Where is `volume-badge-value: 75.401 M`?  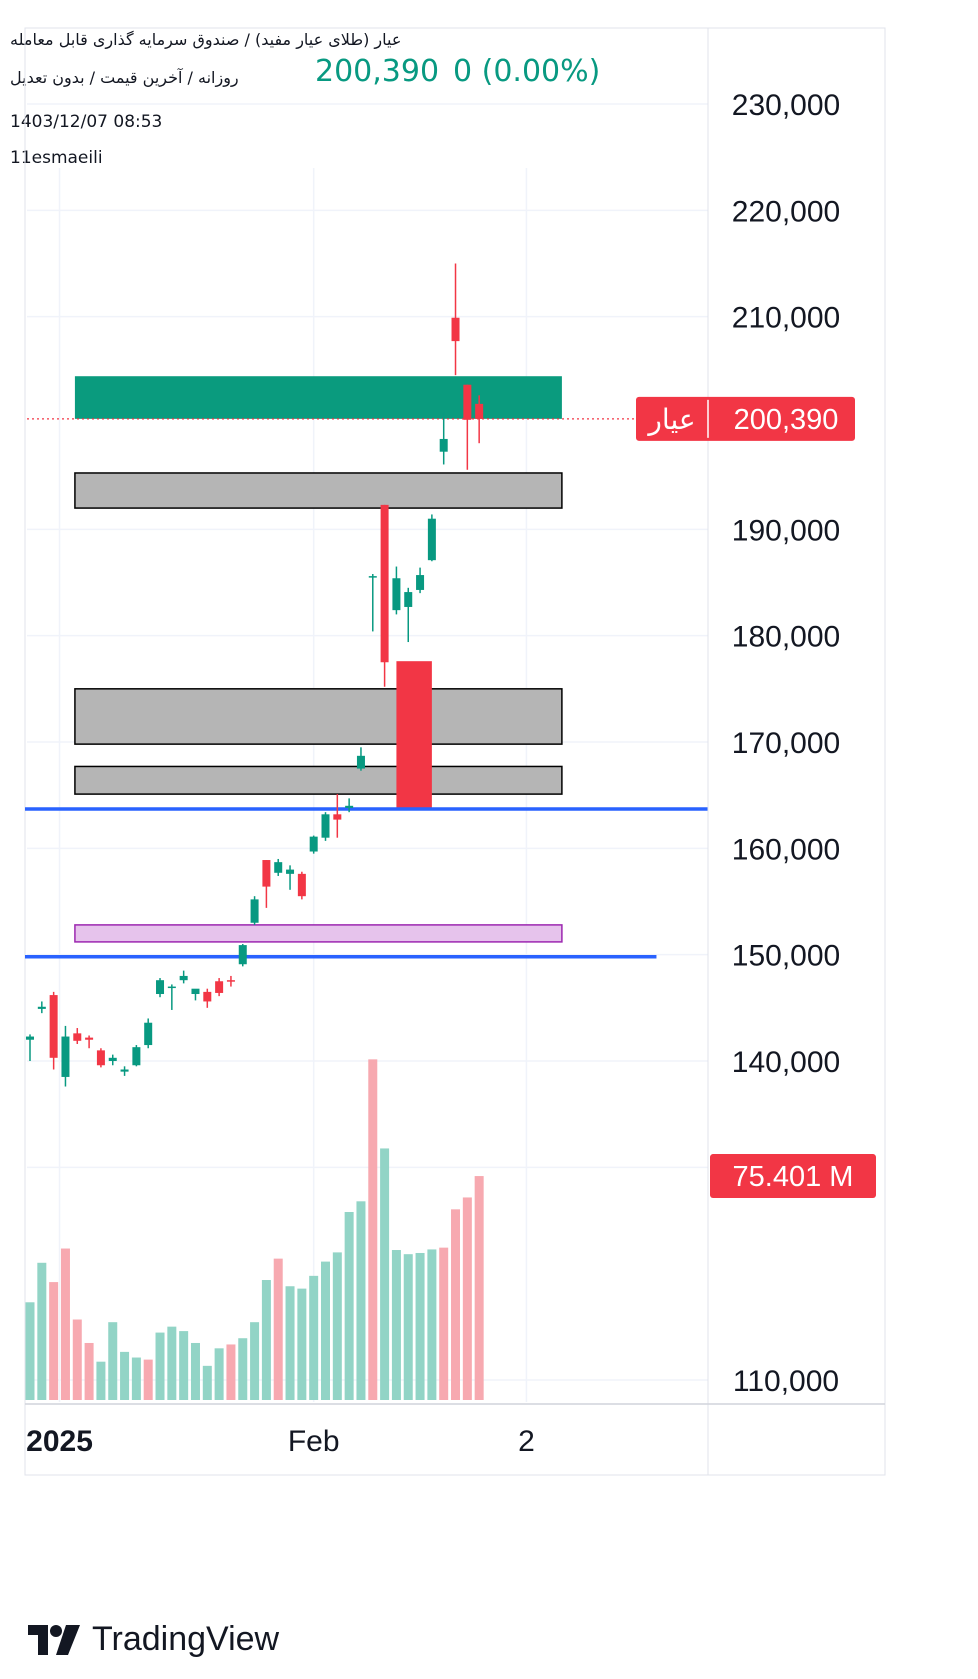 volume-badge-value: 75.401 M is located at coordinates (793, 1177).